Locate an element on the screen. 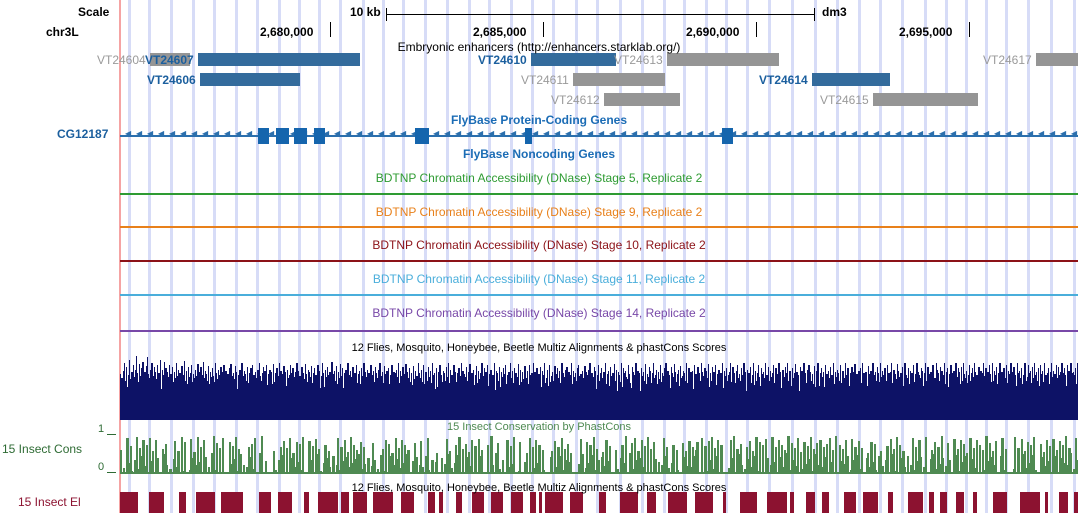 The height and width of the screenshot is (513, 1078). enhancer-label: VT24611 is located at coordinates (545, 80).